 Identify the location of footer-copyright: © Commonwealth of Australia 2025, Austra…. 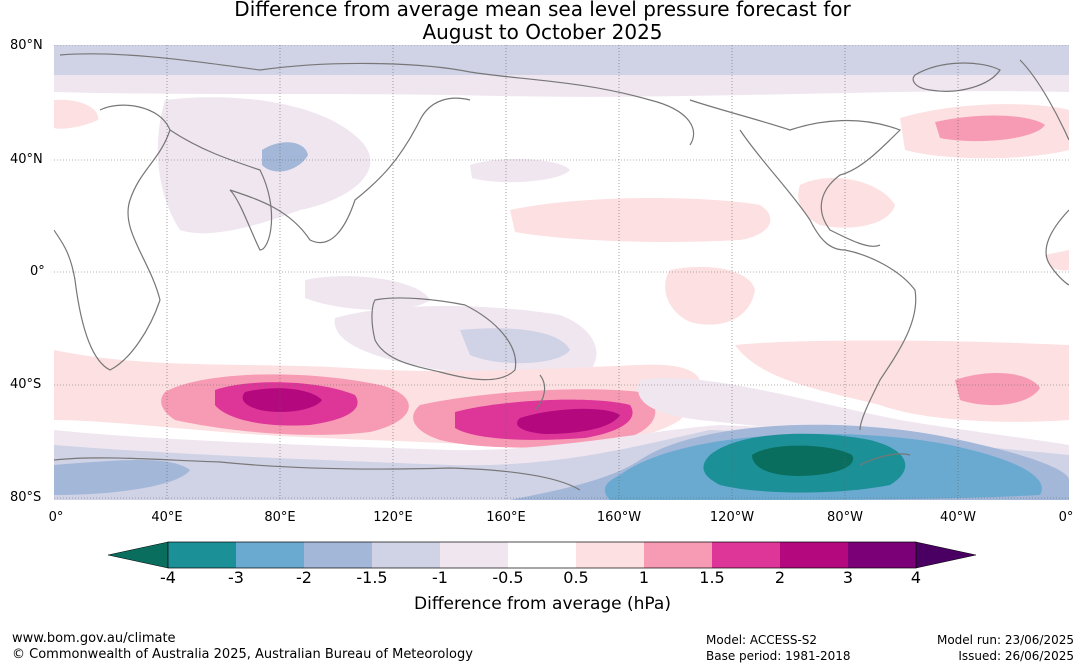
(242, 654).